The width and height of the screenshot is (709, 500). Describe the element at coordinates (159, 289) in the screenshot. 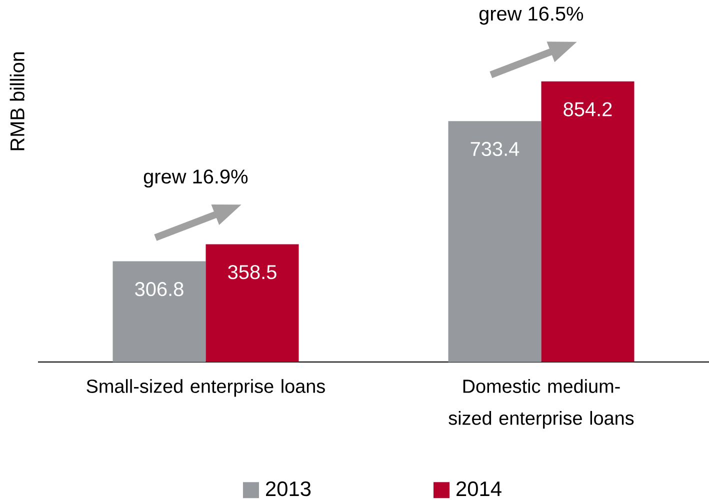

I see `data-label: 306.8` at that location.